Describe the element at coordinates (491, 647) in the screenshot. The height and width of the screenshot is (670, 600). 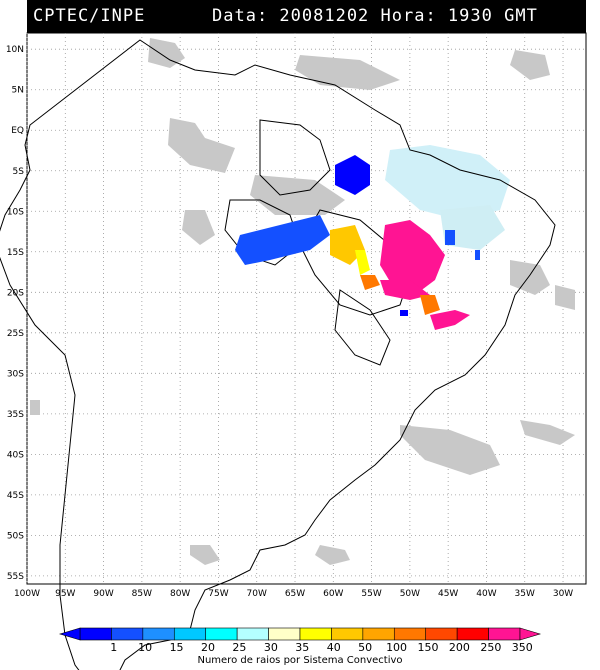
I see `colorbar-label: 250` at that location.